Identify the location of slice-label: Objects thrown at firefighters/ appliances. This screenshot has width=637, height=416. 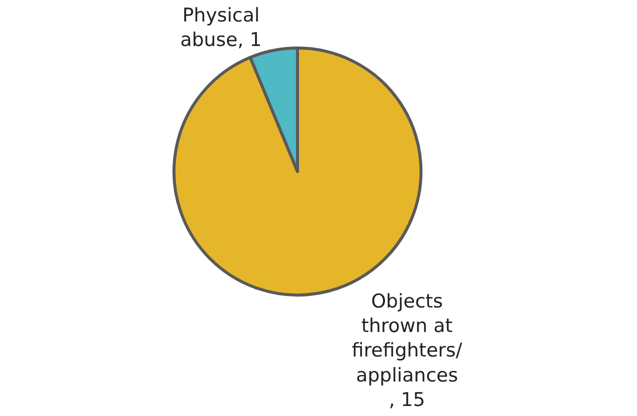
(407, 338).